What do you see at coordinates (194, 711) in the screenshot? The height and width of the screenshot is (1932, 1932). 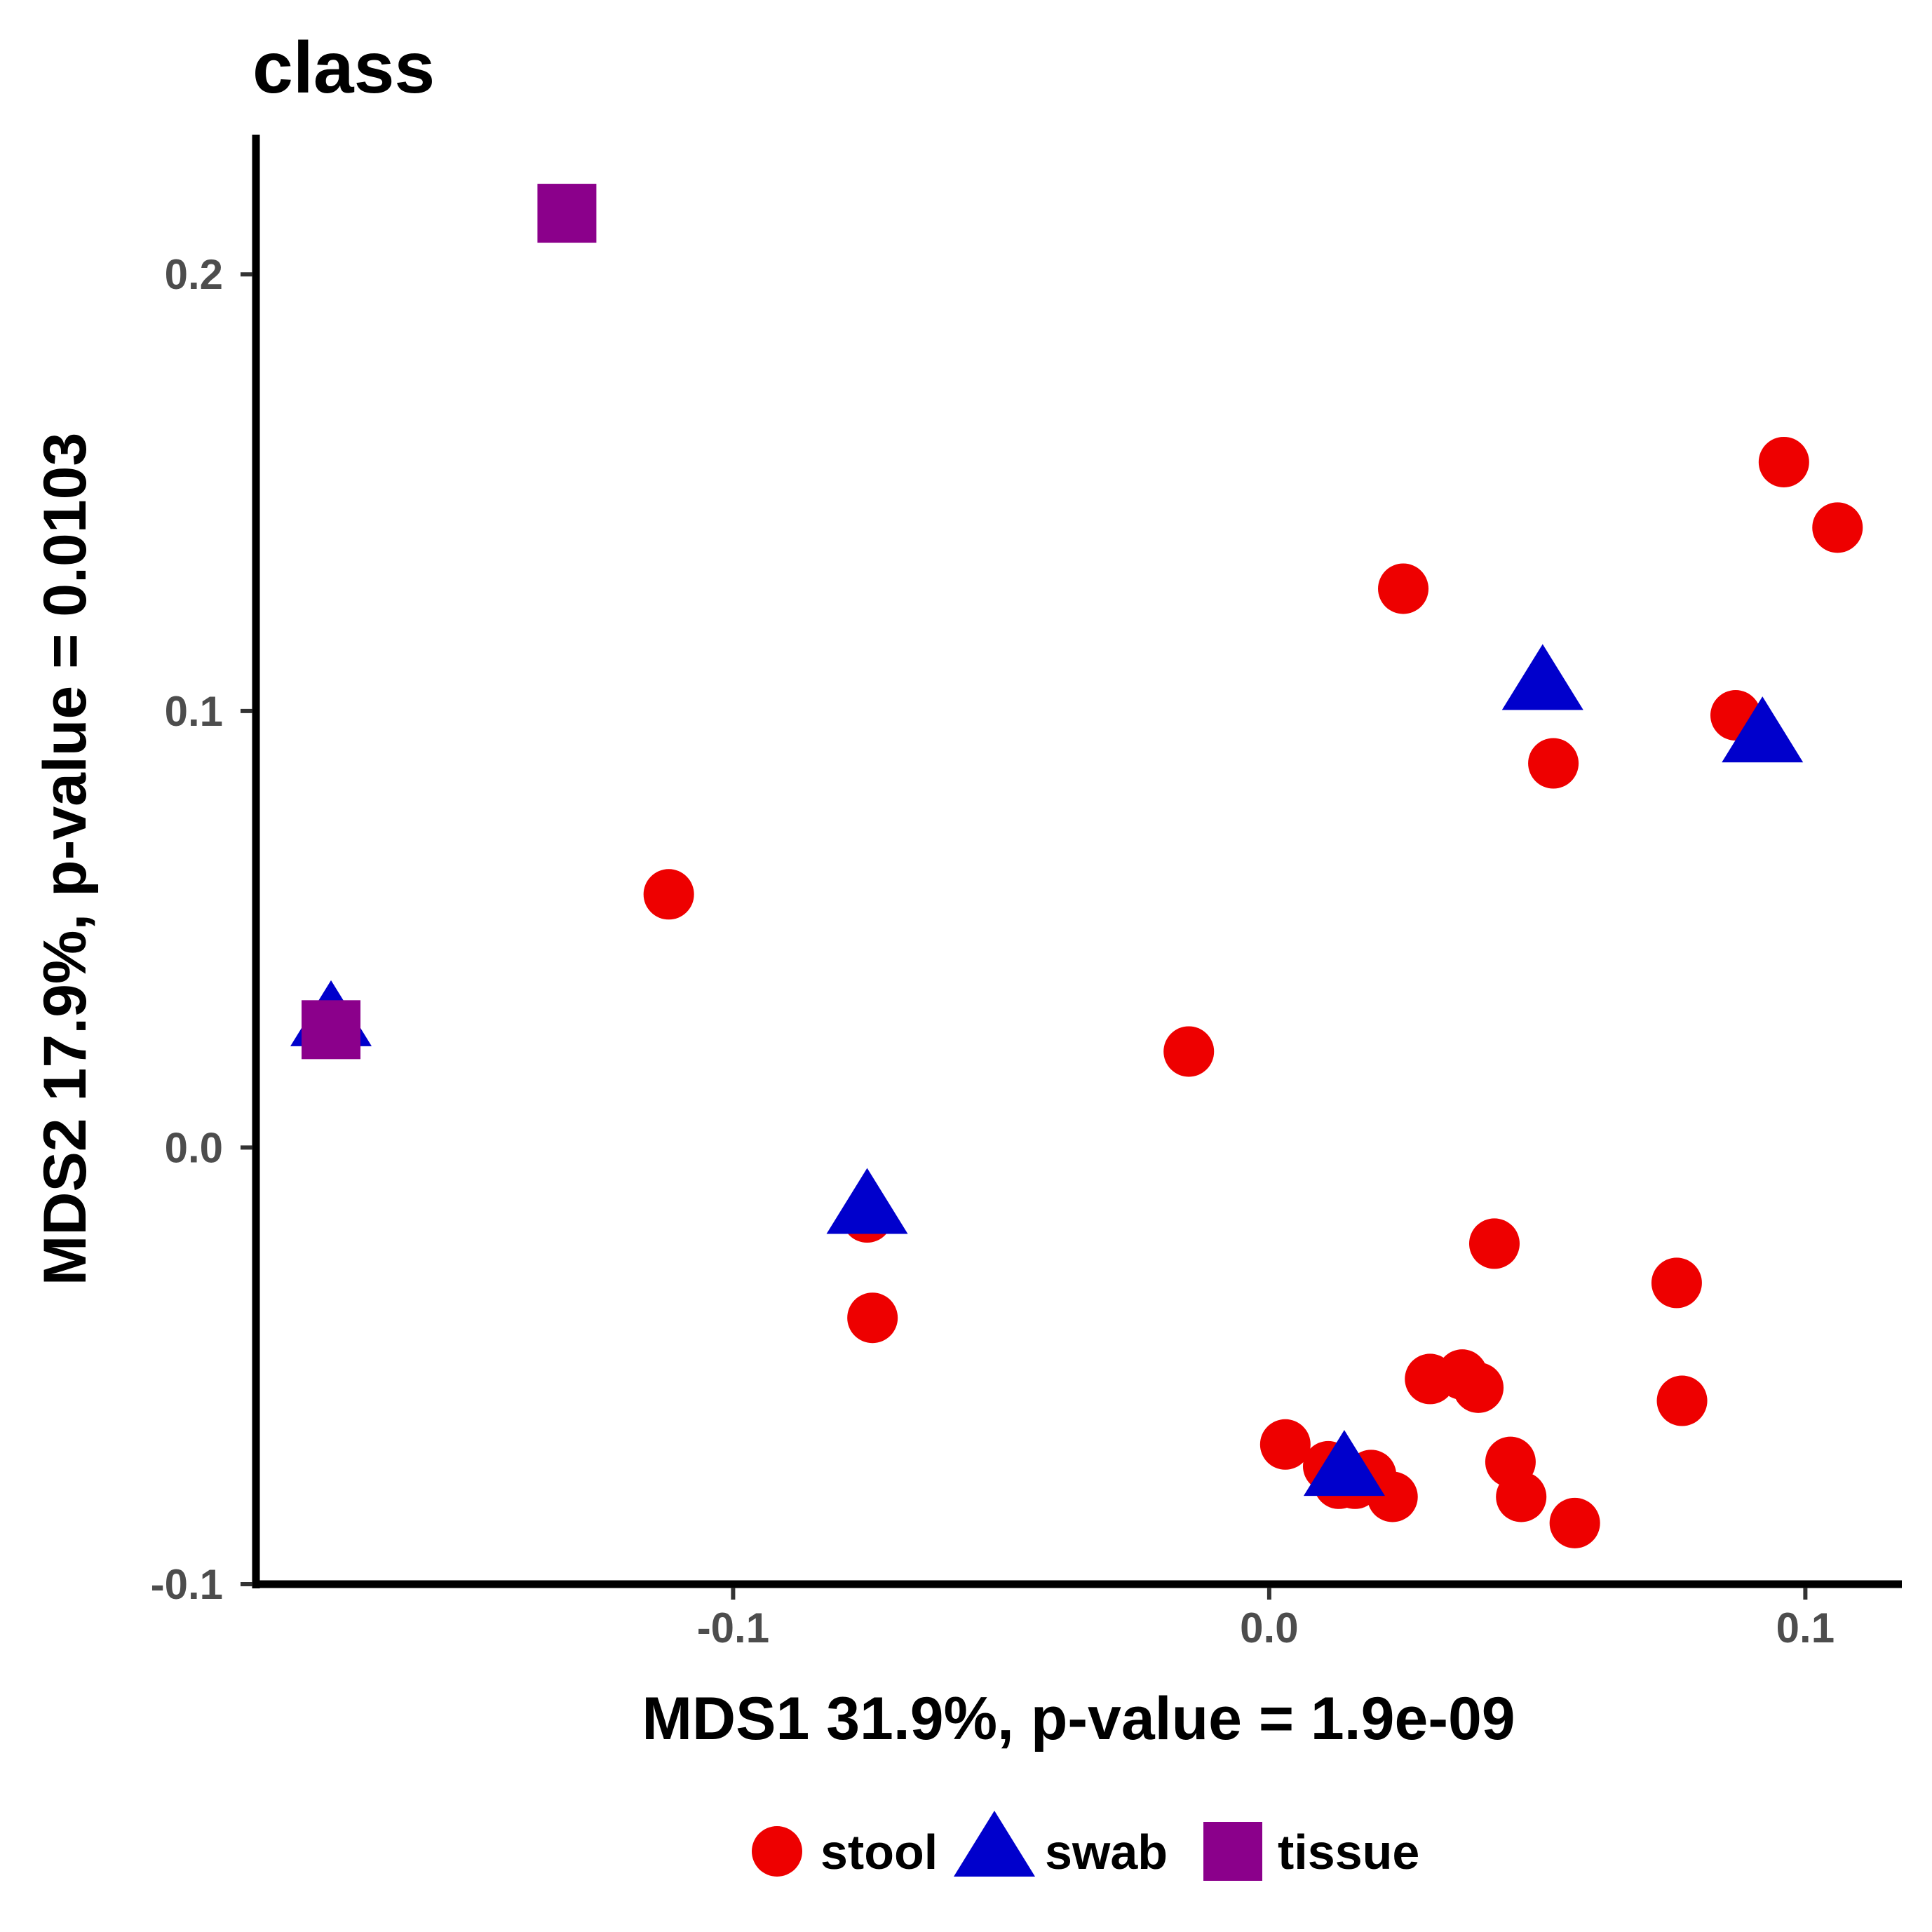 I see `y-tick-label: 0.1` at bounding box center [194, 711].